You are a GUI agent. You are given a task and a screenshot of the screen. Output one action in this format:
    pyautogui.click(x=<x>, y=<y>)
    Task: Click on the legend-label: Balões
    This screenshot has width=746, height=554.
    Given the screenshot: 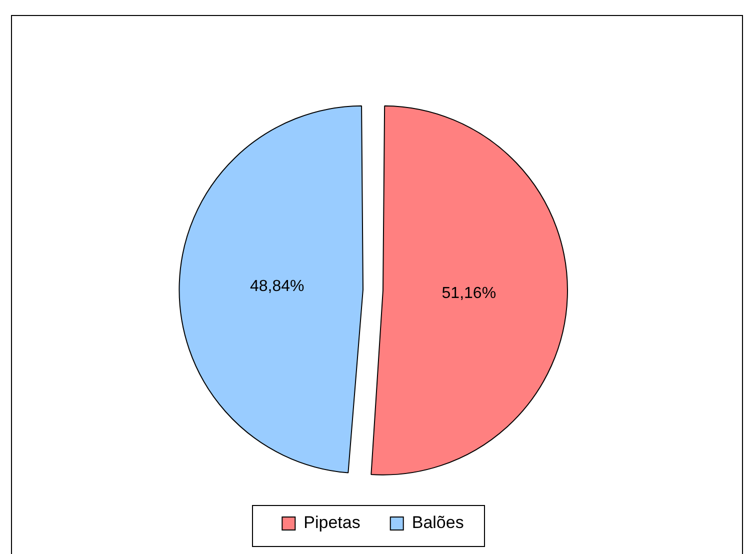 What is the action you would take?
    pyautogui.click(x=438, y=522)
    